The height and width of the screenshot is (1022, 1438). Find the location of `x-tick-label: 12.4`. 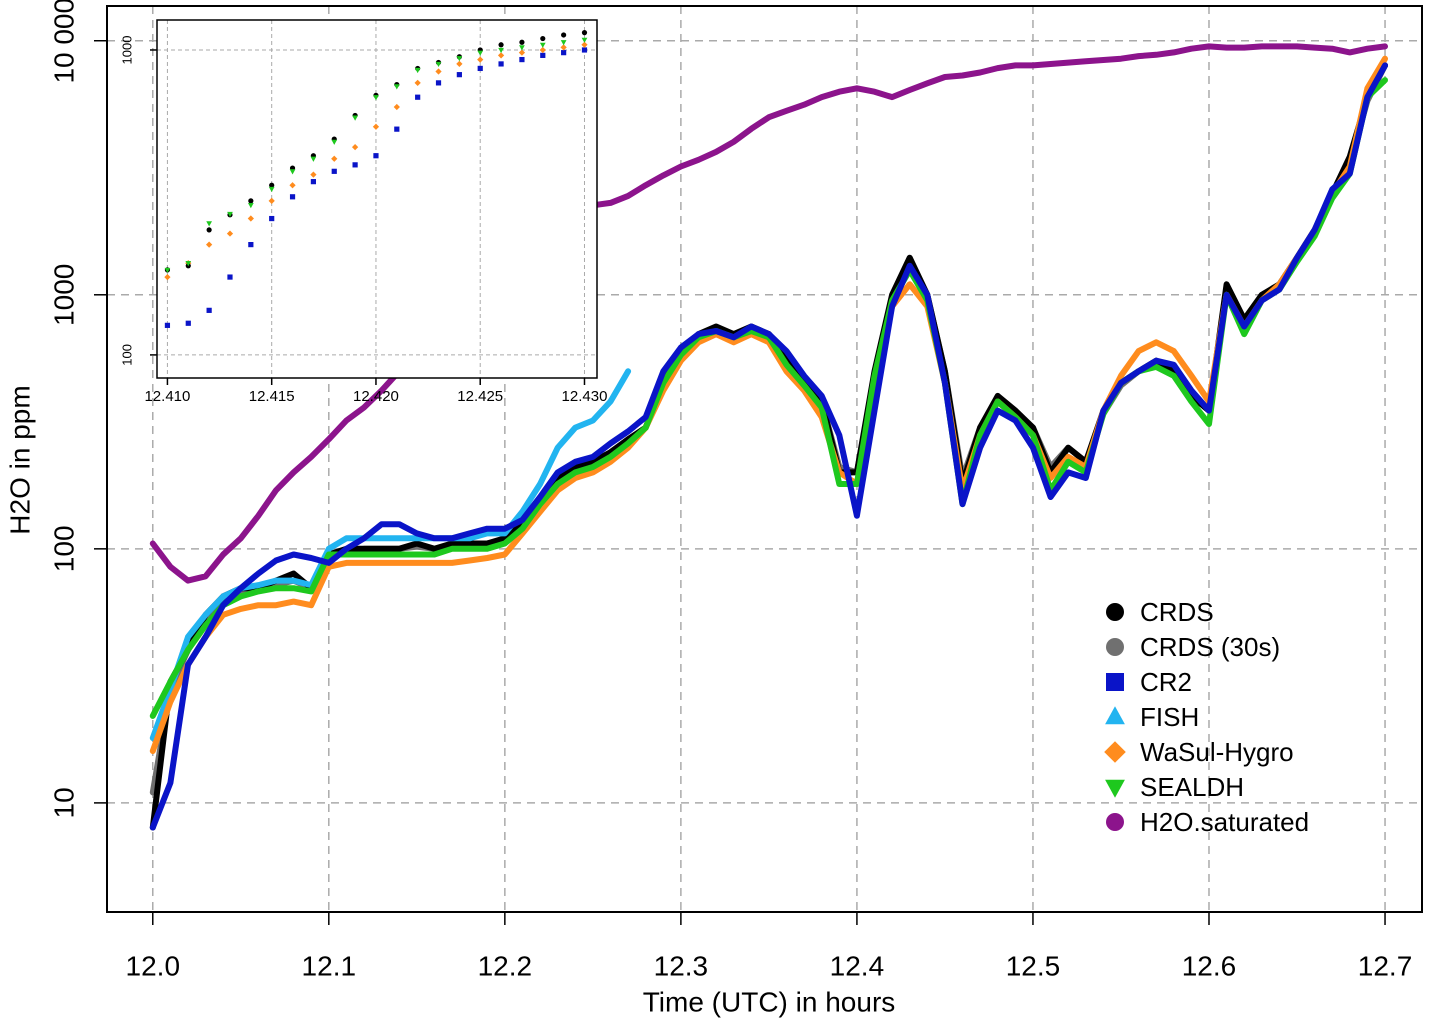

x-tick-label: 12.4 is located at coordinates (857, 965).